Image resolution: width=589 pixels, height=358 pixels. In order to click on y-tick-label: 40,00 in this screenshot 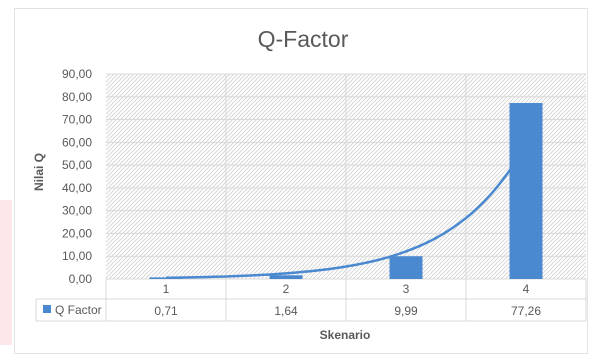, I will do `click(77, 188)`.